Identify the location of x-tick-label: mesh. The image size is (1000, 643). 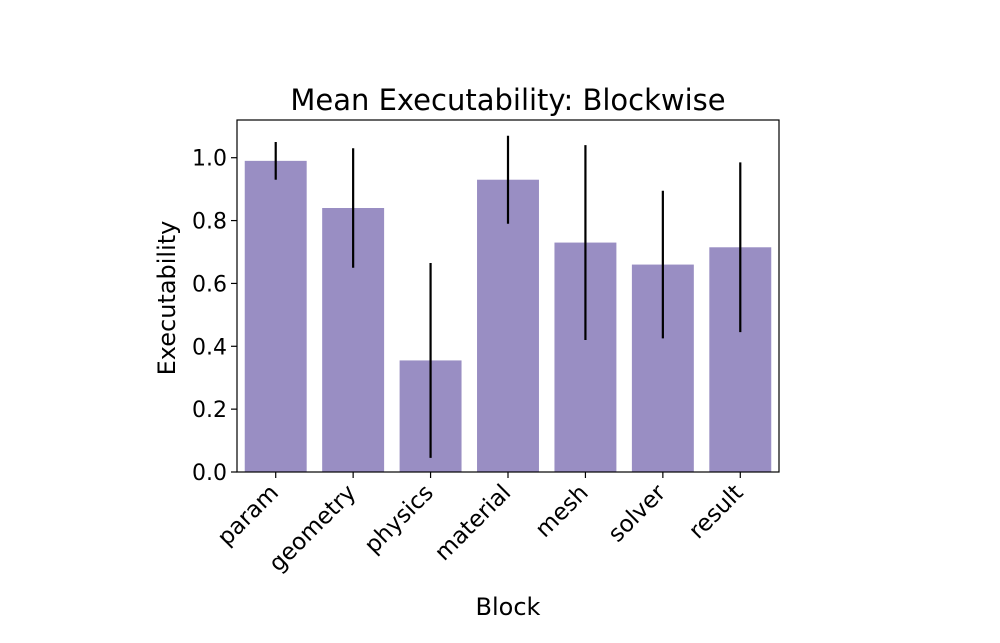
(562, 511).